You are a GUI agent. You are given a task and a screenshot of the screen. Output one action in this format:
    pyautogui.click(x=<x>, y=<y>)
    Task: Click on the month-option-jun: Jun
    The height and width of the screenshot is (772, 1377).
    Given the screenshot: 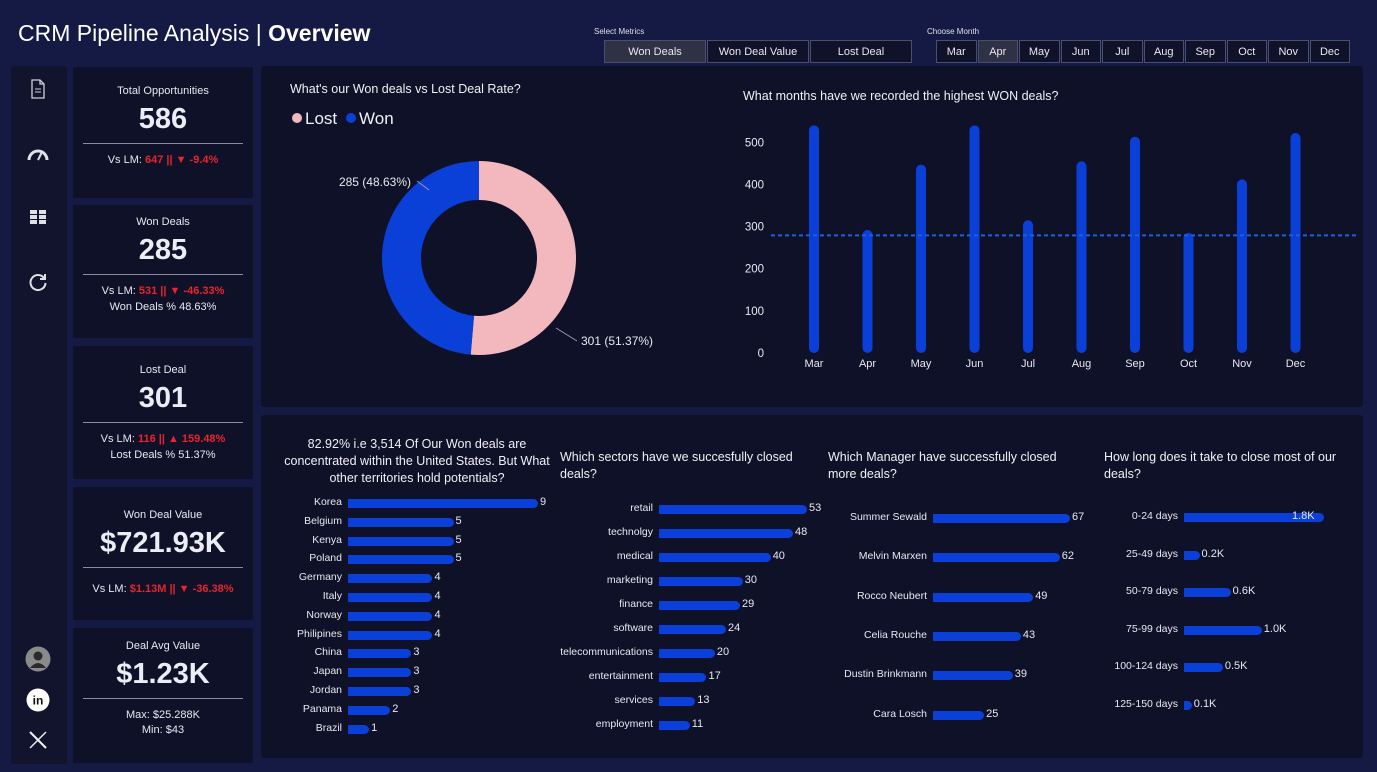 What is the action you would take?
    pyautogui.click(x=1080, y=51)
    